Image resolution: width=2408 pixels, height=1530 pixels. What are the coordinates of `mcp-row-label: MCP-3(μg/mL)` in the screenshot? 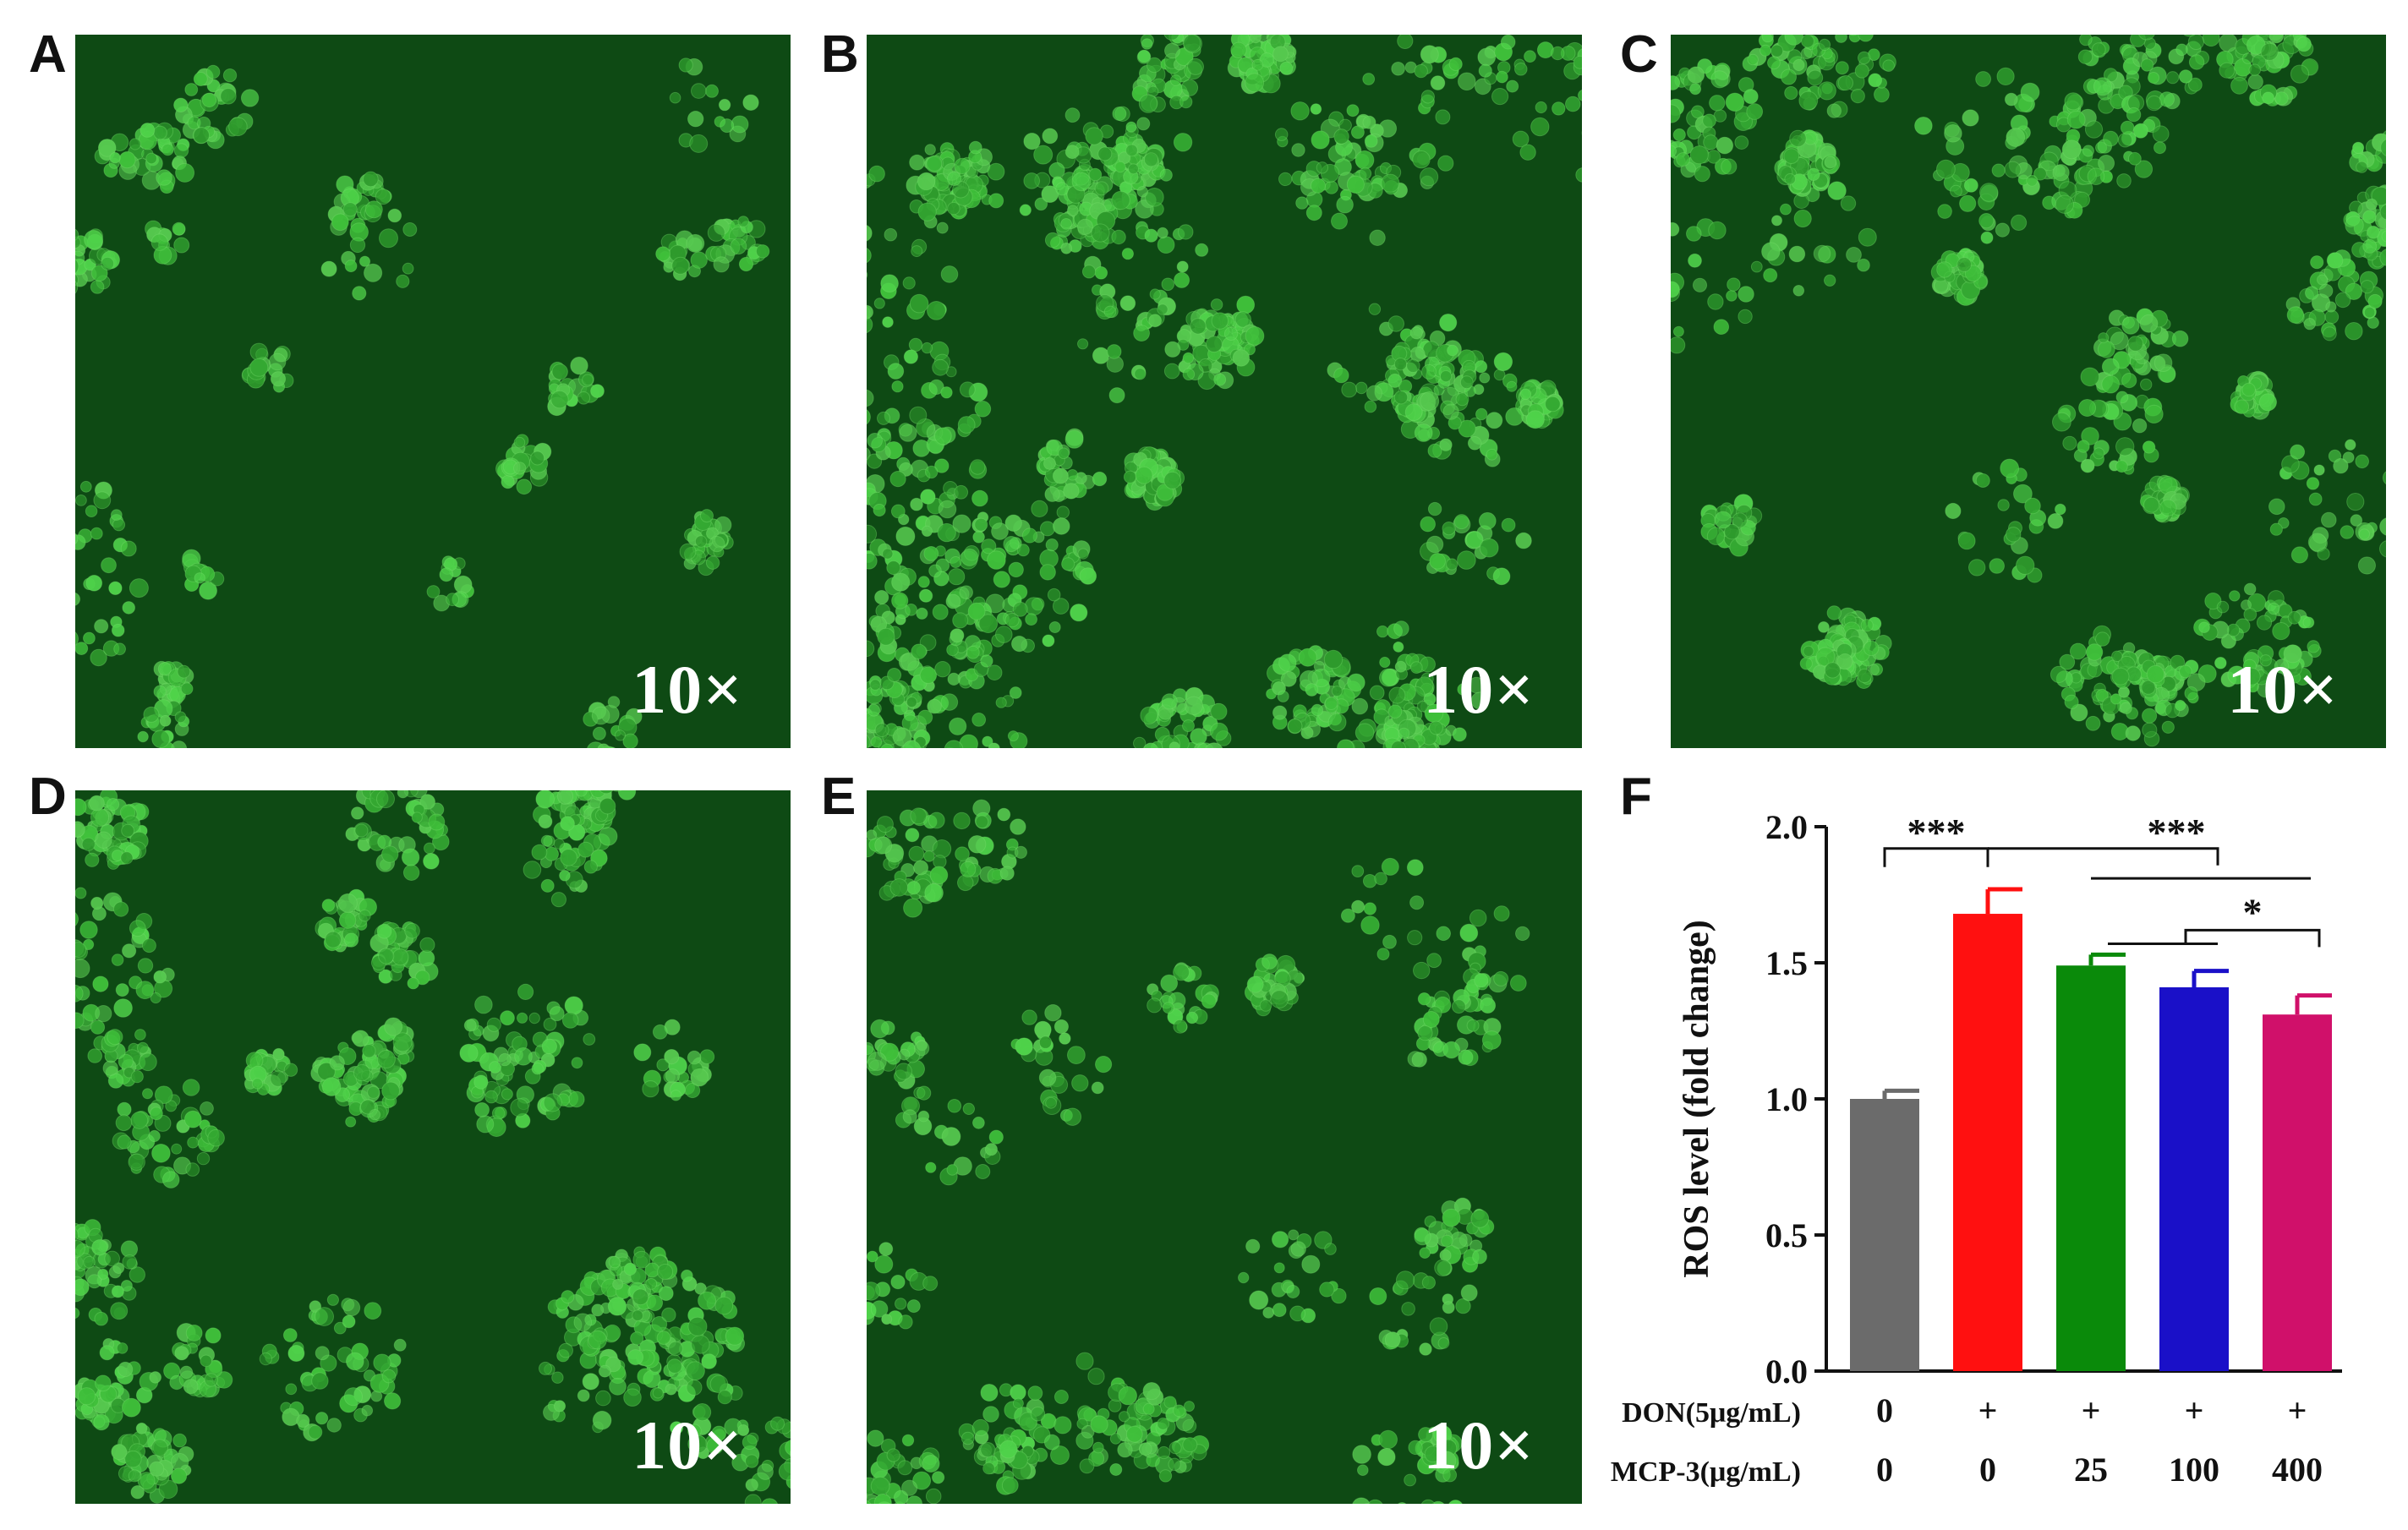 It's located at (1706, 1472).